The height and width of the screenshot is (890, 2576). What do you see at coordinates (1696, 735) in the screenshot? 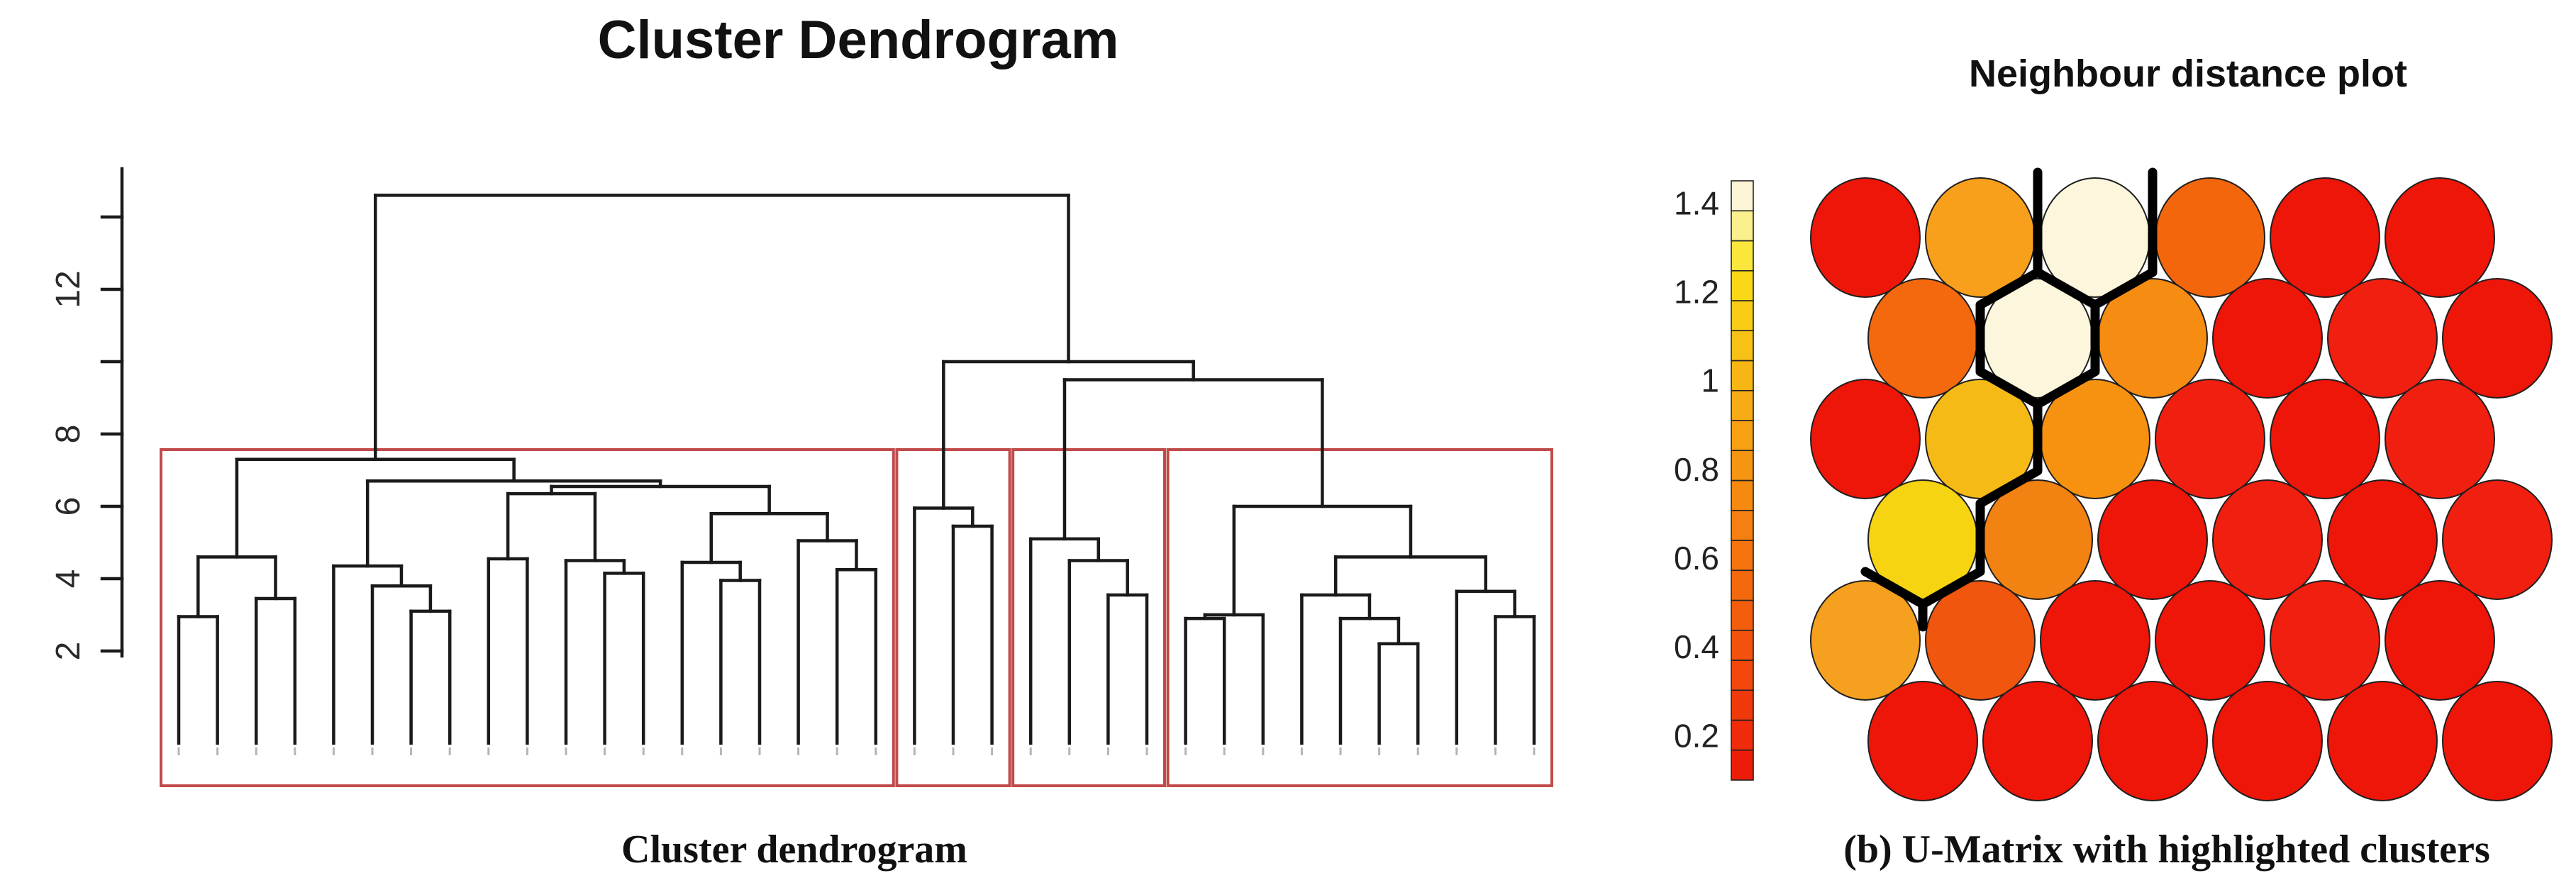
I see `colorbar-tick-label: 0.2` at bounding box center [1696, 735].